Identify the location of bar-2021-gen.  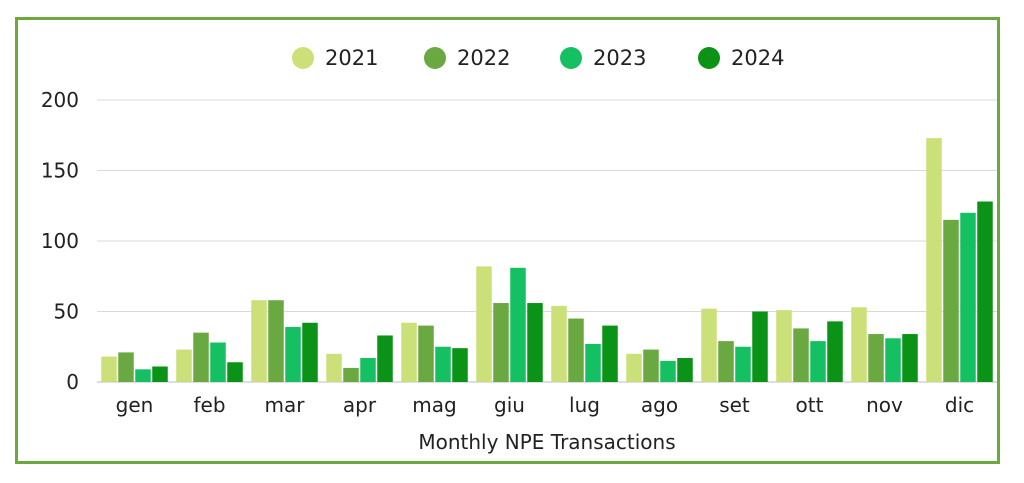
(109, 369).